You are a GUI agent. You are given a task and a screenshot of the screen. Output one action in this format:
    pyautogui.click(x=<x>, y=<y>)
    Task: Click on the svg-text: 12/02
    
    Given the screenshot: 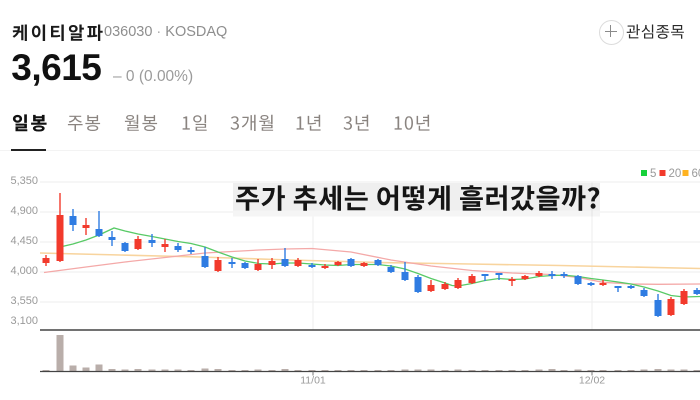 What is the action you would take?
    pyautogui.click(x=592, y=381)
    